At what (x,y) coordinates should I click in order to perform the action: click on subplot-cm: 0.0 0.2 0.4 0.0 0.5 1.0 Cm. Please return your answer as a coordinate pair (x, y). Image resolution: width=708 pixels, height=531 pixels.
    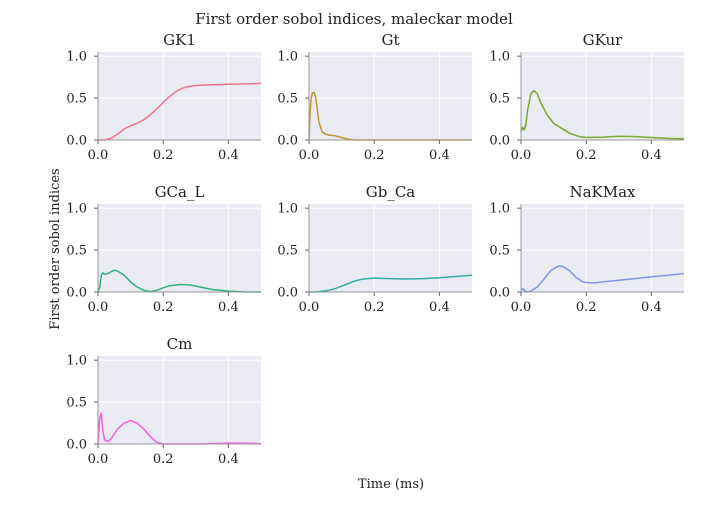
    Looking at the image, I should click on (164, 401).